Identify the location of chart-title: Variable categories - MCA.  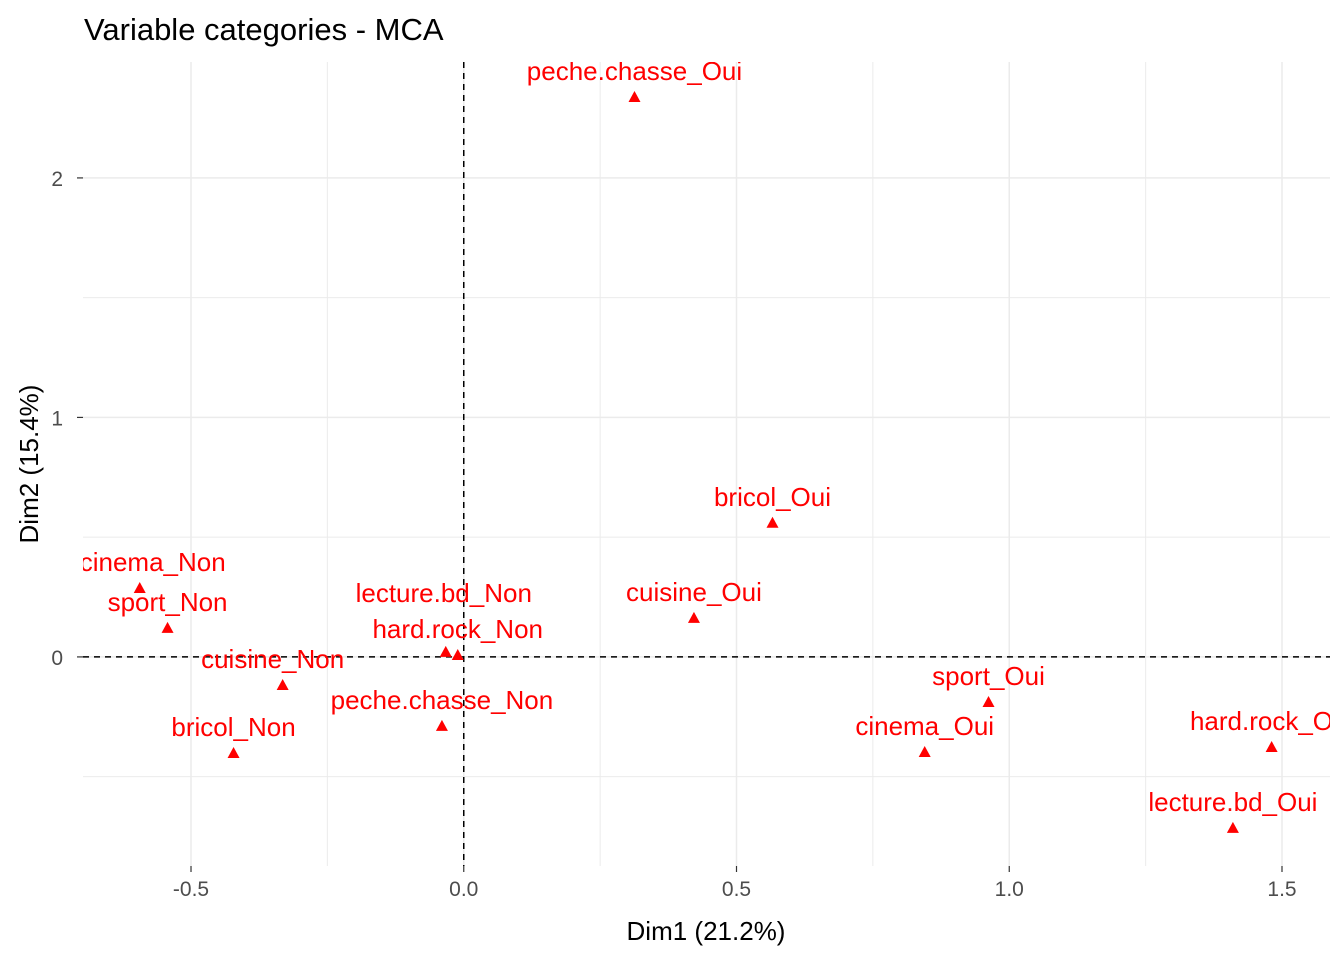
(264, 29).